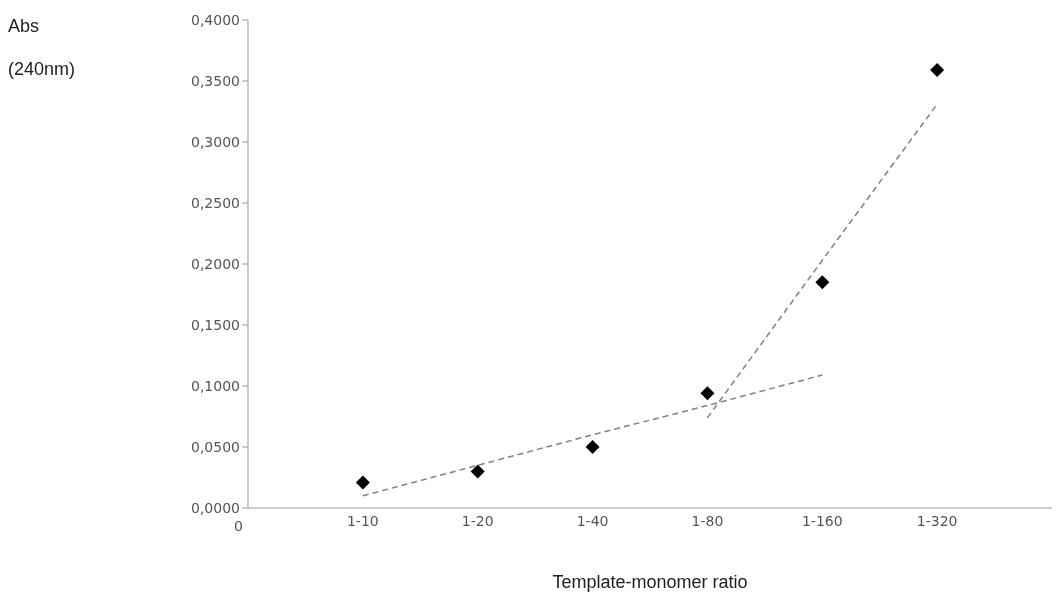  I want to click on x-tick-label: 1-160, so click(822, 520).